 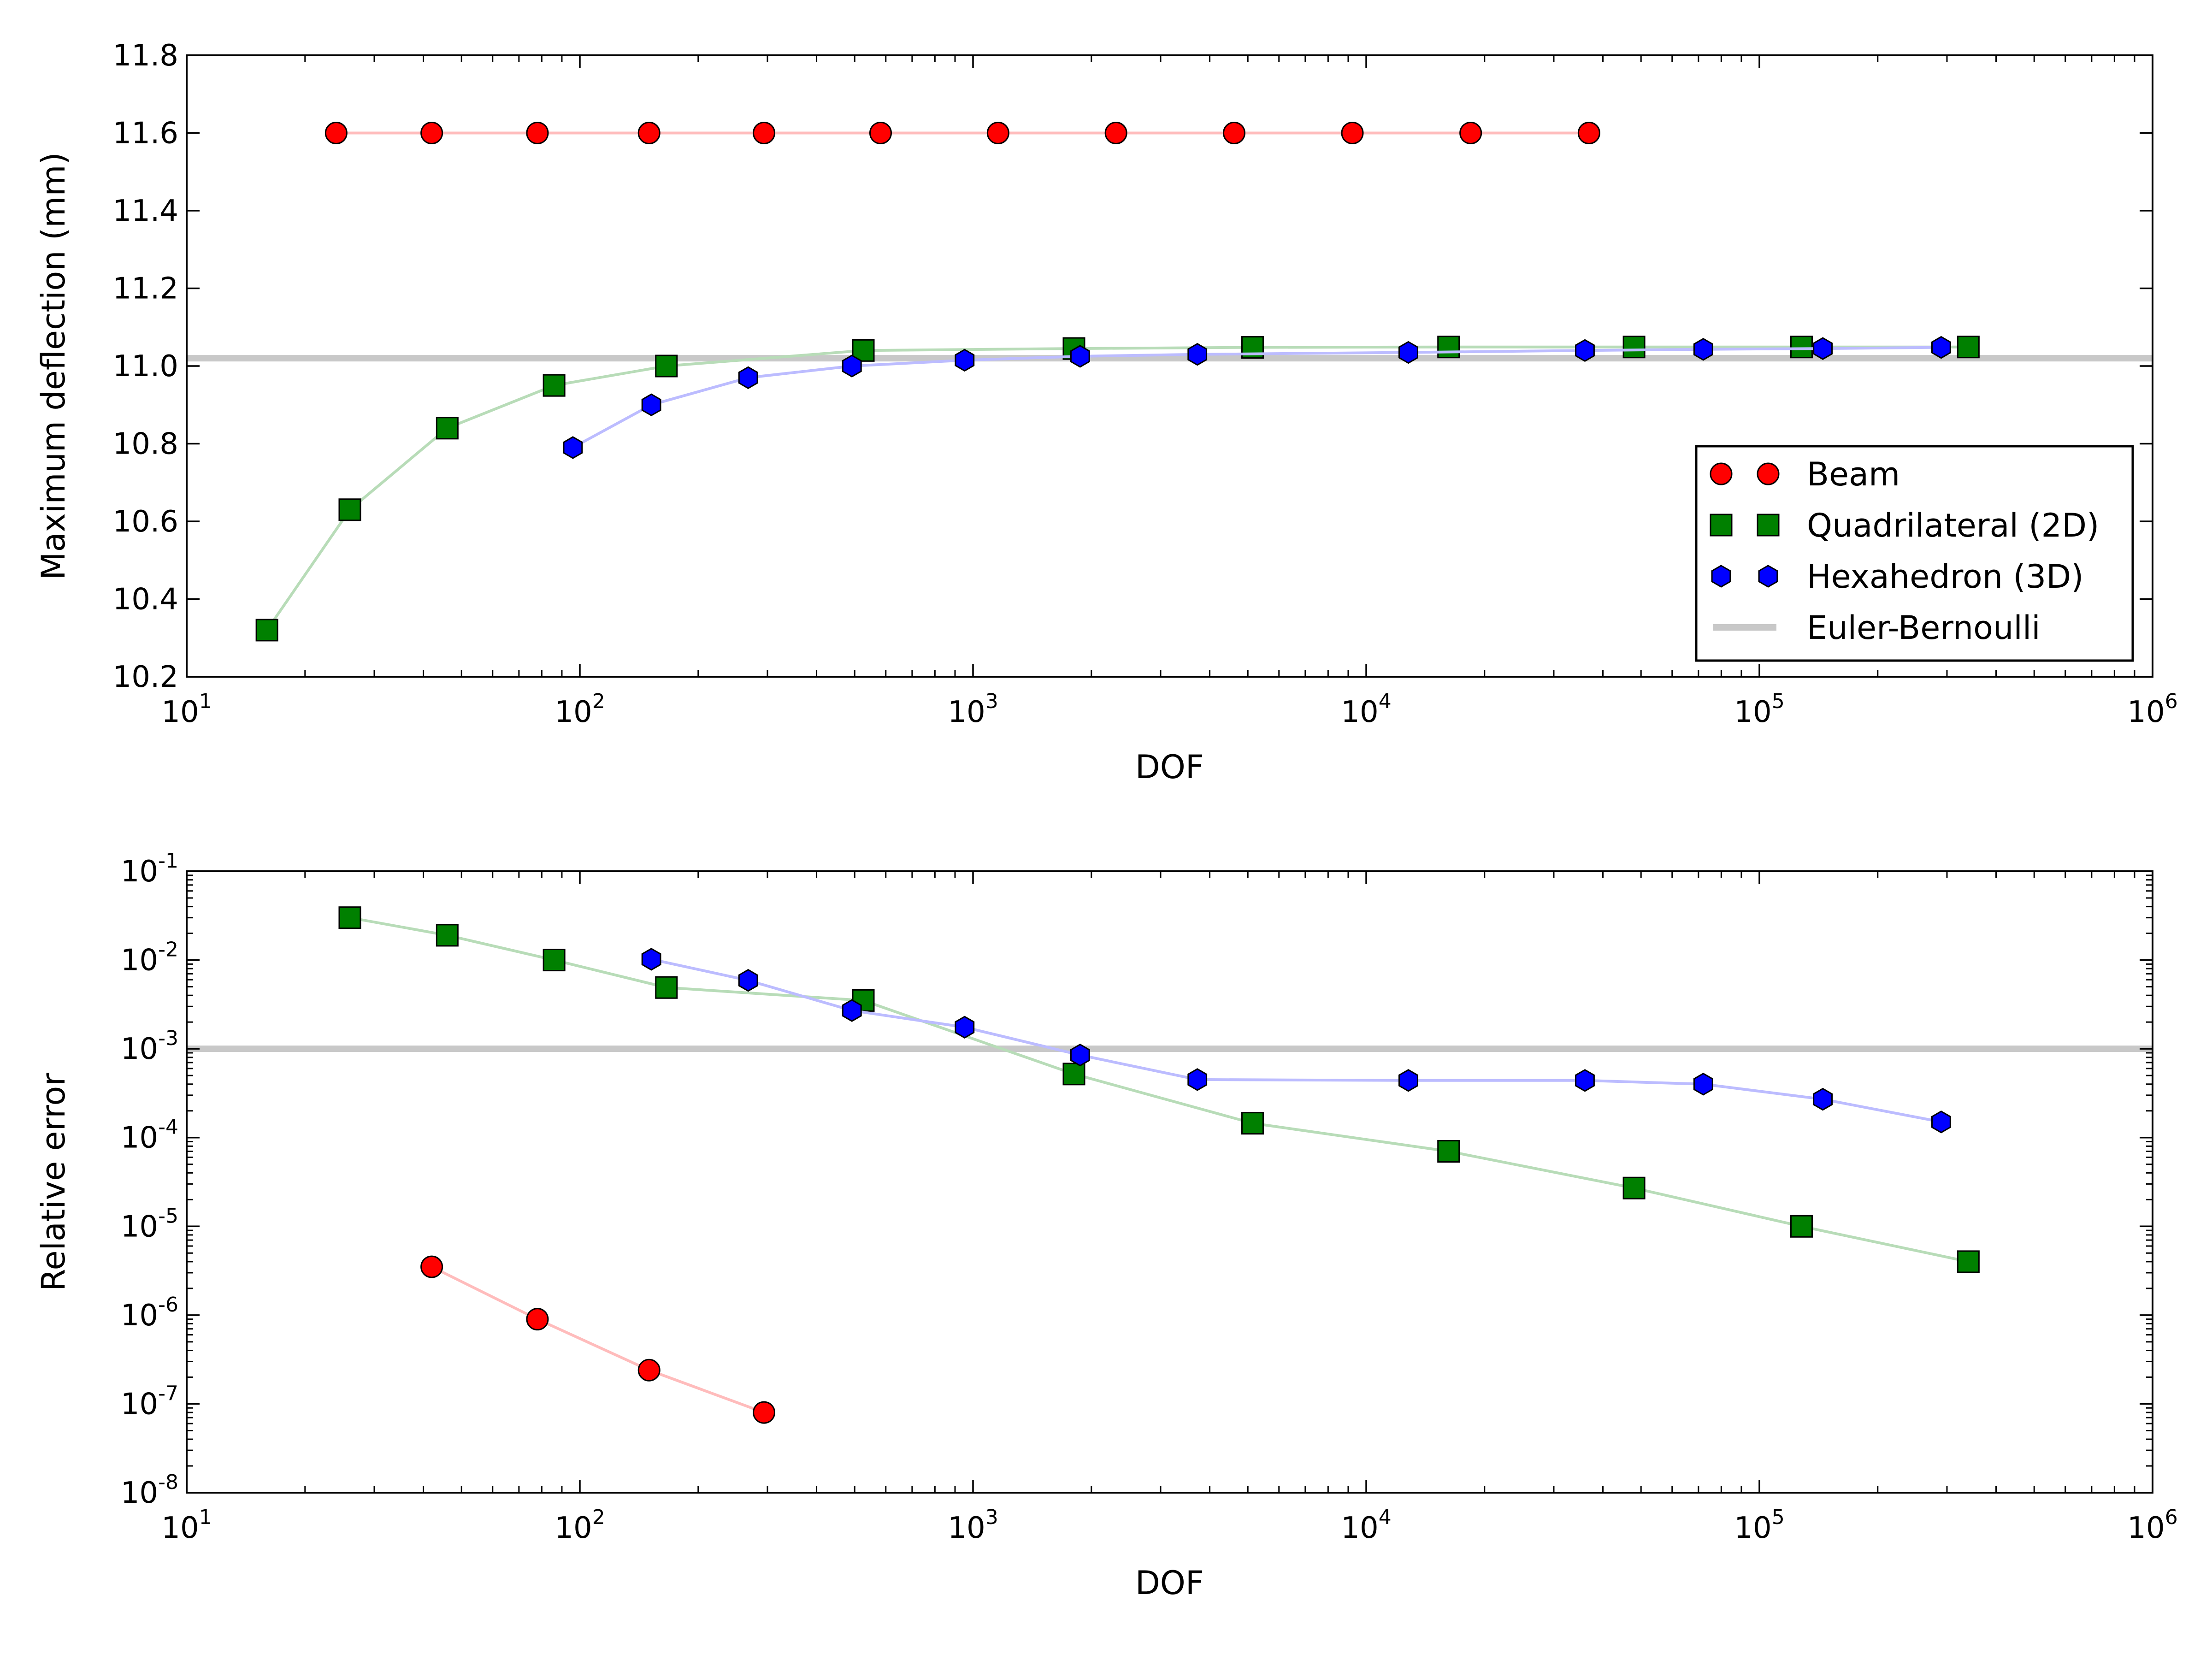 What do you see at coordinates (168, 950) in the screenshot?
I see `y-tick-exponent: -2` at bounding box center [168, 950].